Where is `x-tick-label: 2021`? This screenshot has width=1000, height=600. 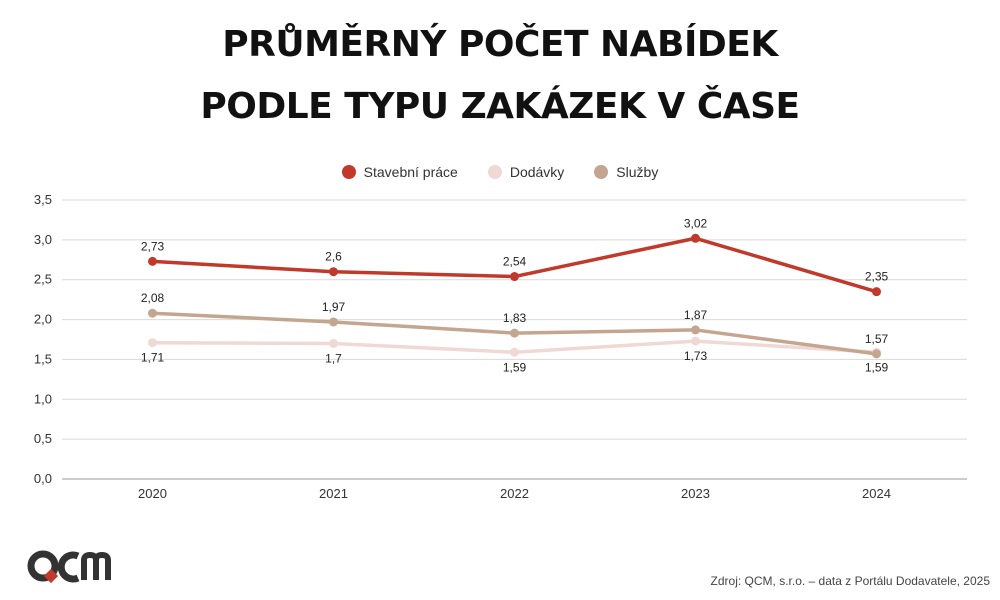 x-tick-label: 2021 is located at coordinates (333, 493).